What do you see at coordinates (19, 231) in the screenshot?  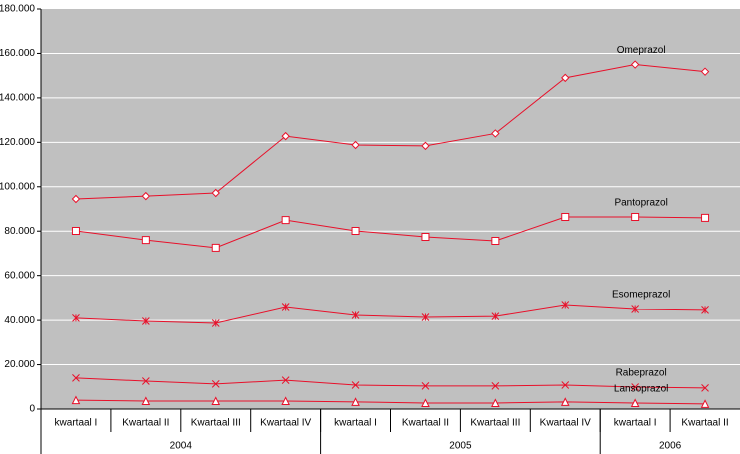 I see `y-tick-label: 80.000` at bounding box center [19, 231].